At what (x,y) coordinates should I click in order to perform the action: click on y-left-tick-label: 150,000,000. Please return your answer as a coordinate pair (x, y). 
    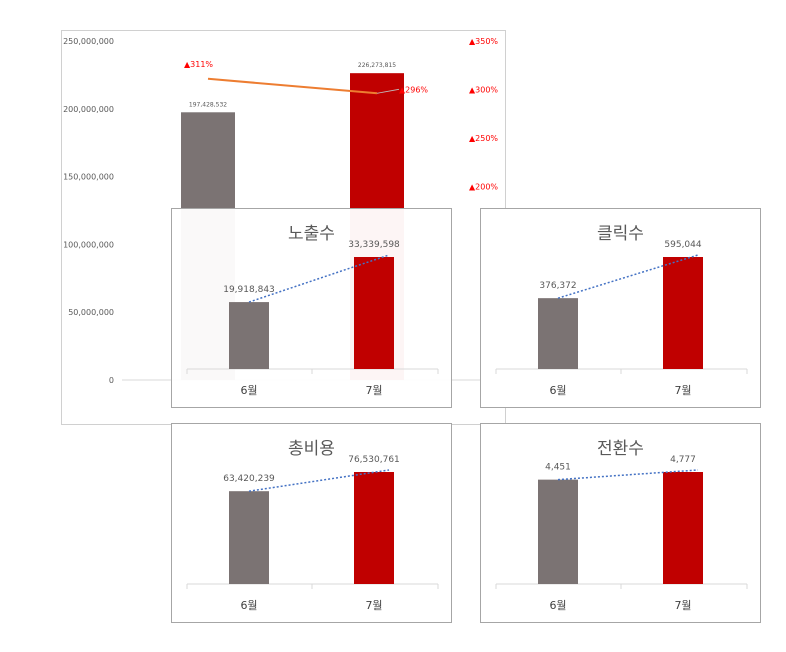
    Looking at the image, I should click on (88, 177).